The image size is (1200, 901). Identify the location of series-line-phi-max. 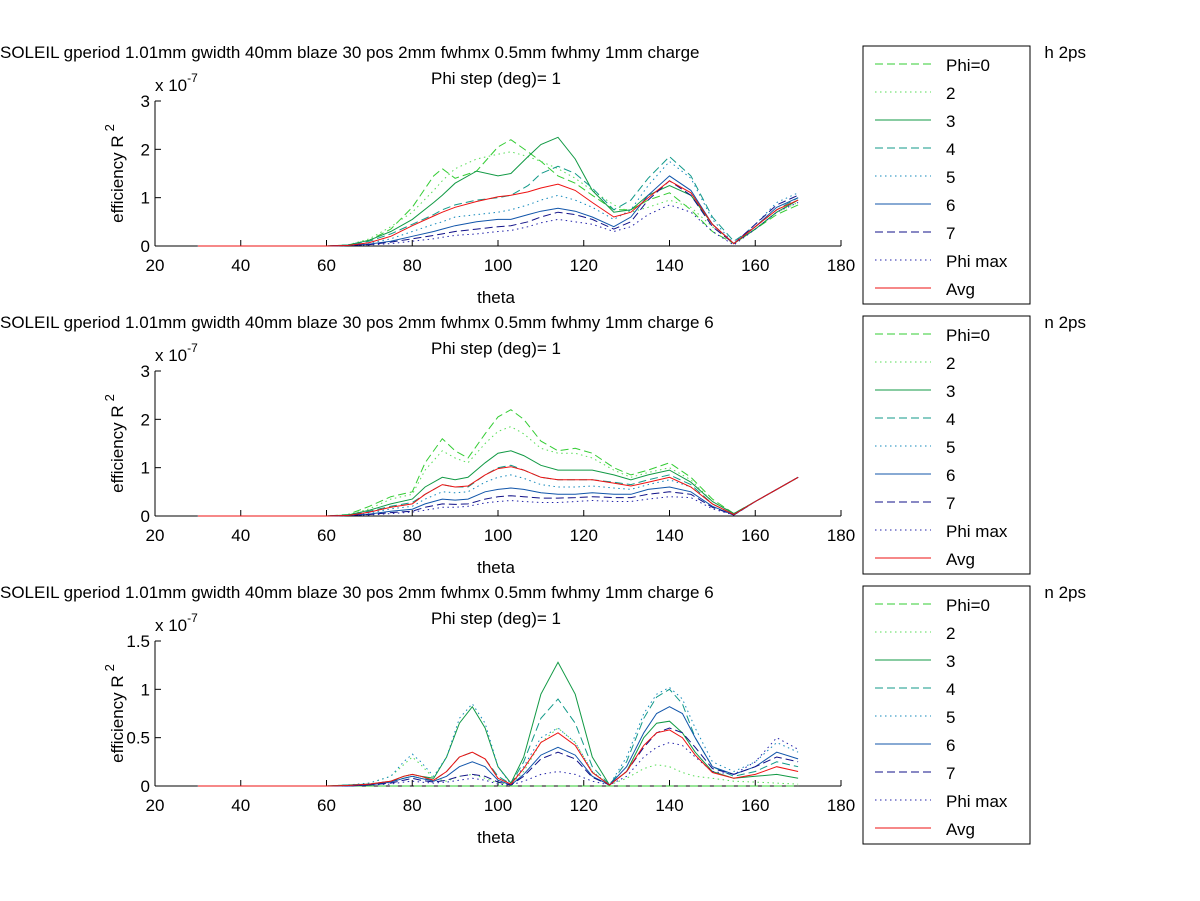
(498, 224).